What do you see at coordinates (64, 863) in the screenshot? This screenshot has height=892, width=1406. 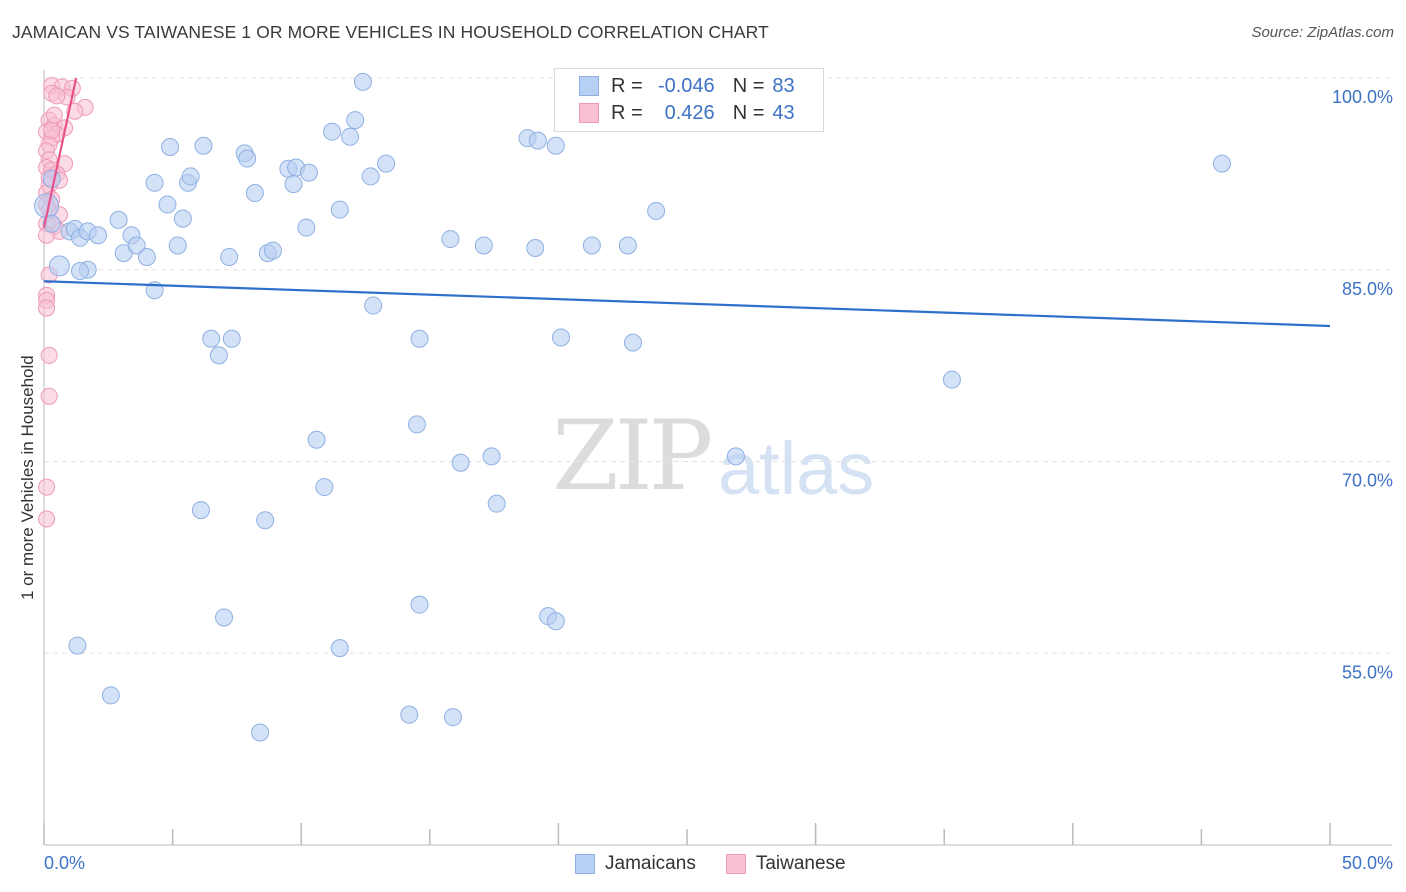 I see `x-tick-label: 0.0%` at bounding box center [64, 863].